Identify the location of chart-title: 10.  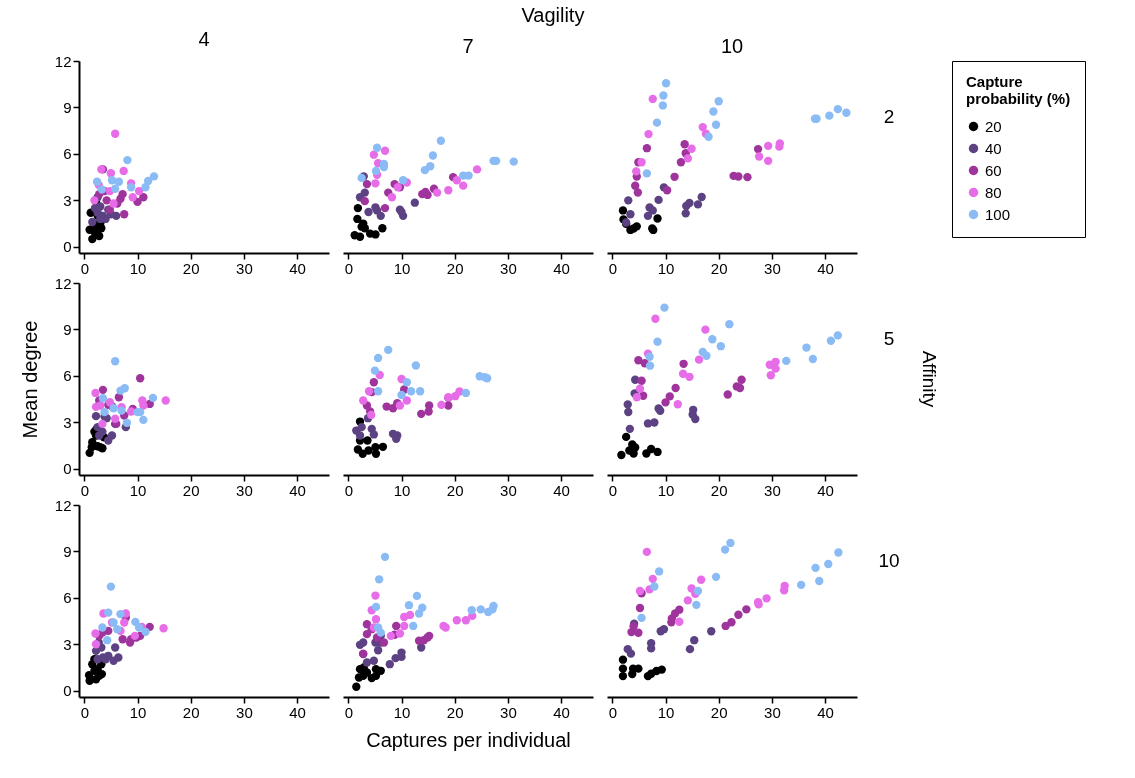
(732, 45).